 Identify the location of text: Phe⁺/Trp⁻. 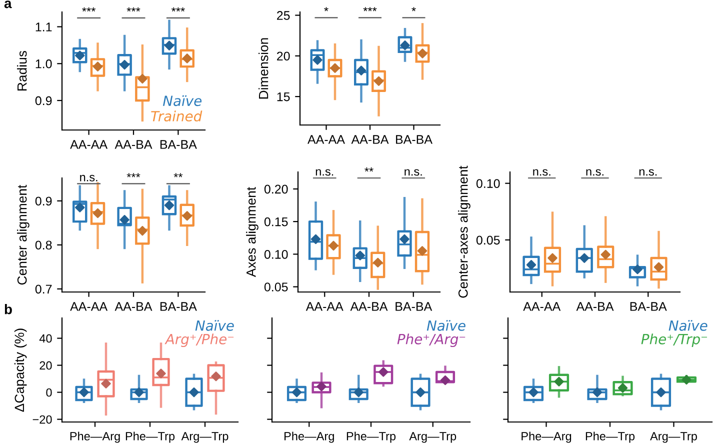
(674, 341).